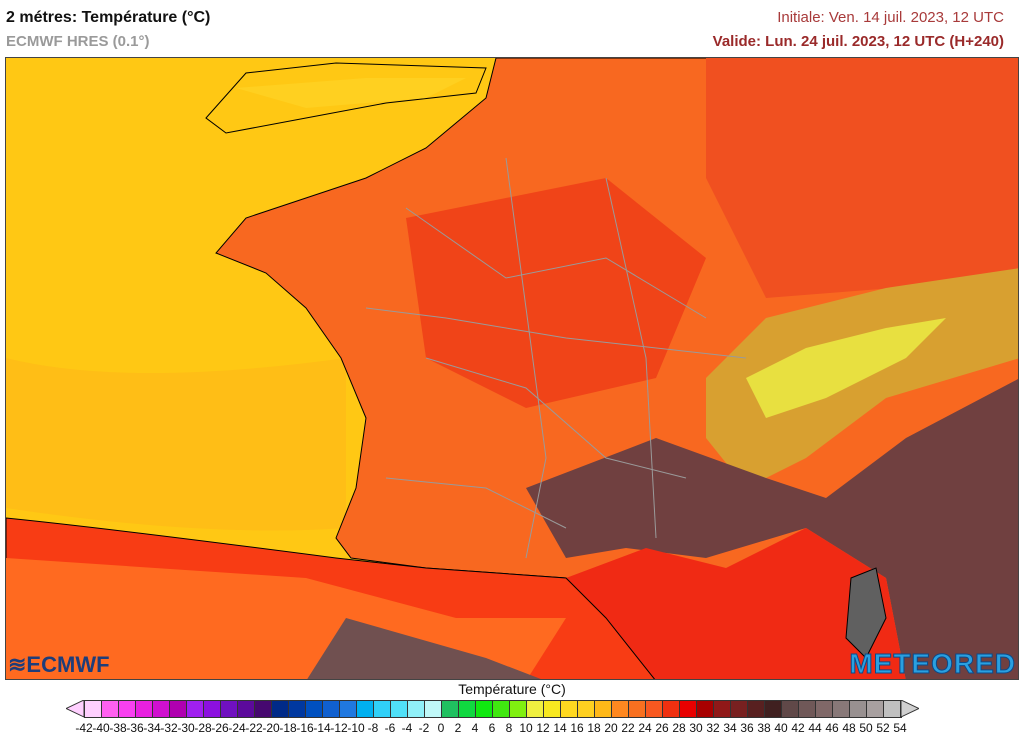 The height and width of the screenshot is (736, 1024). Describe the element at coordinates (390, 728) in the screenshot. I see `legend-tick: -6` at that location.